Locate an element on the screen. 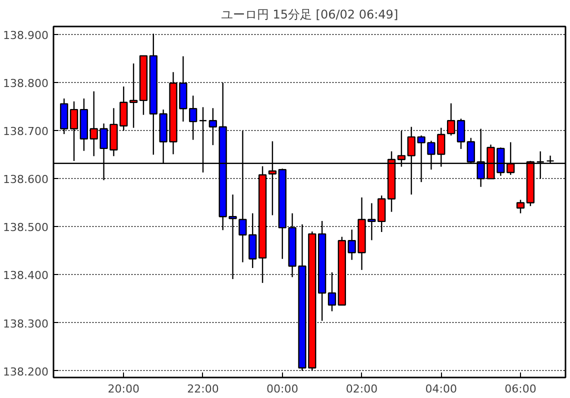 Image resolution: width=570 pixels, height=398 pixels. x-tick-label: 22:00 is located at coordinates (203, 389).